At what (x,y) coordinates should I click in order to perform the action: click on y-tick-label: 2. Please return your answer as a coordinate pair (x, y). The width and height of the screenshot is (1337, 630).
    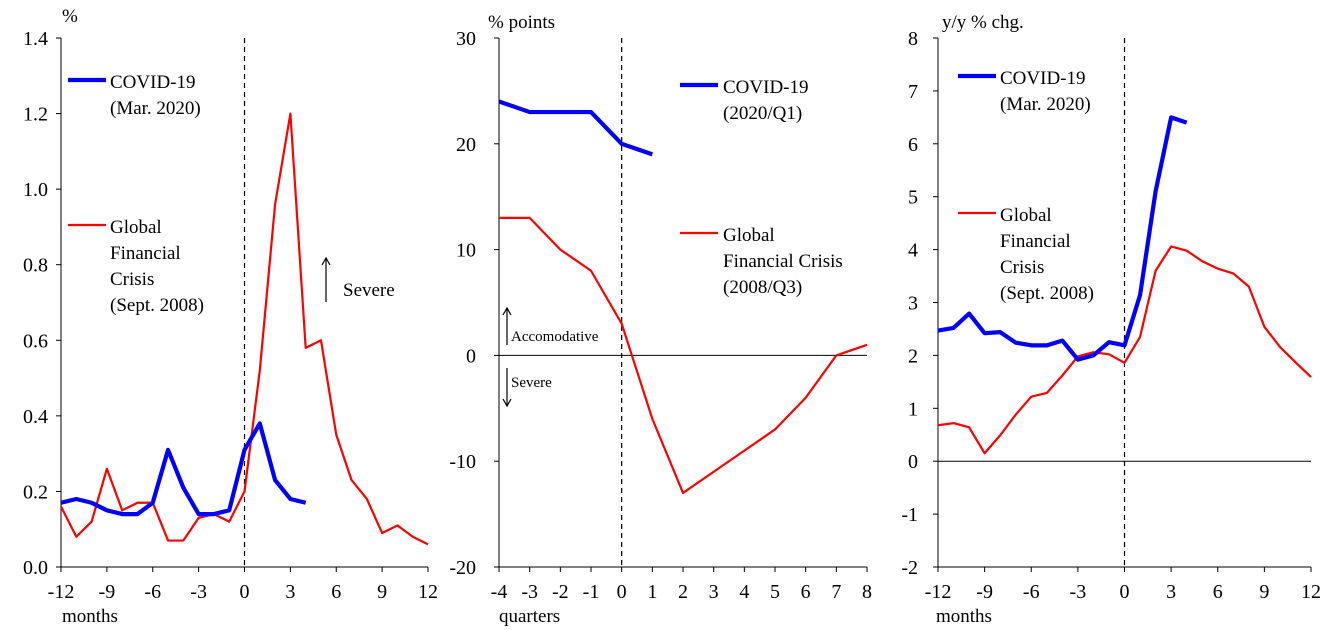
    Looking at the image, I should click on (913, 356).